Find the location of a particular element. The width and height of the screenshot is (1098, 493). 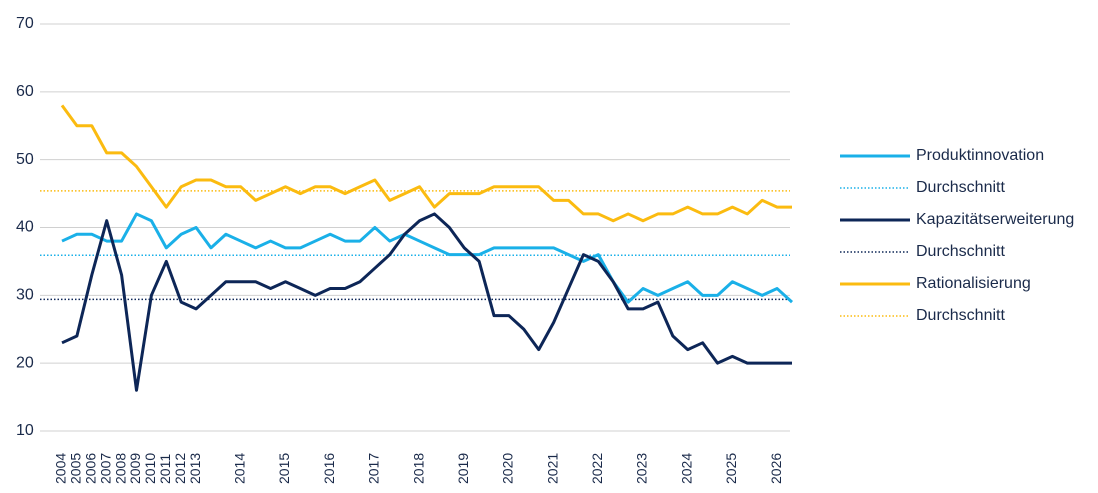

x-tick-label: 2004 is located at coordinates (61, 468).